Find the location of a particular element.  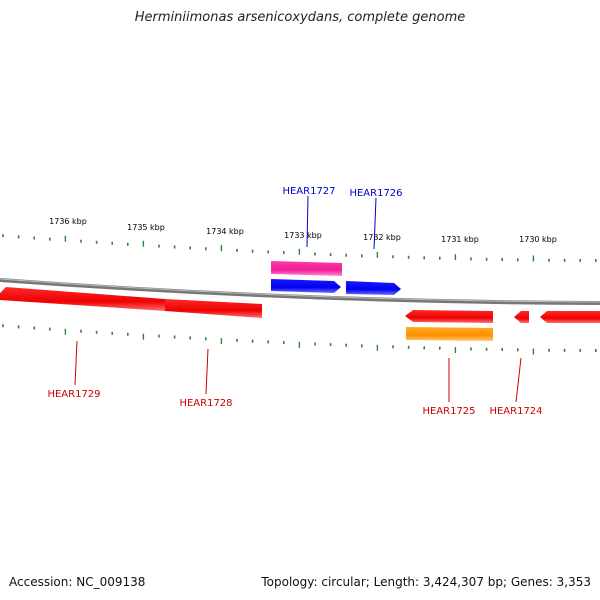

genome-backbone-highlight is located at coordinates (300, 290).